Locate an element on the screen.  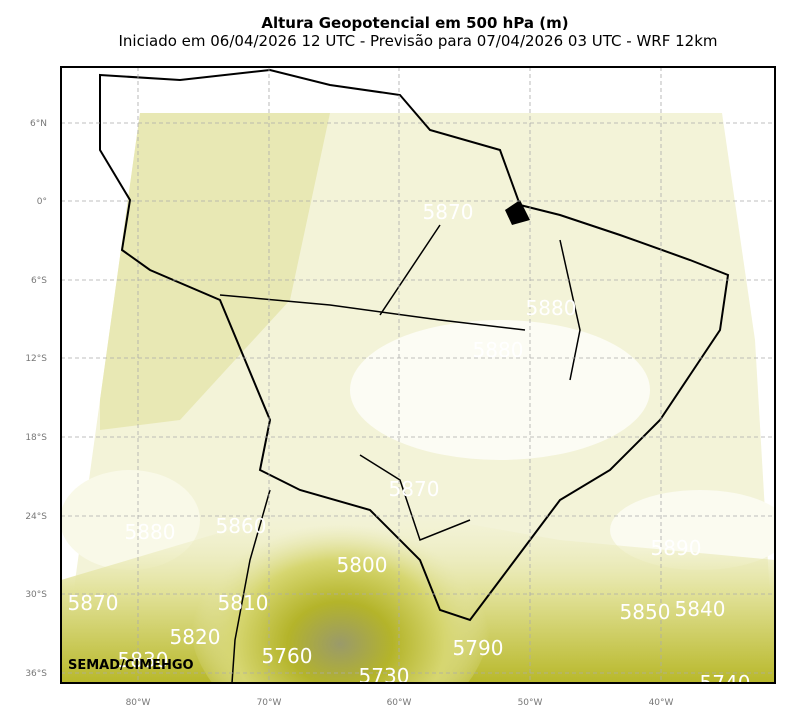
title: Altura Geopotencial em 500 hPa (m) is located at coordinates (414, 23).